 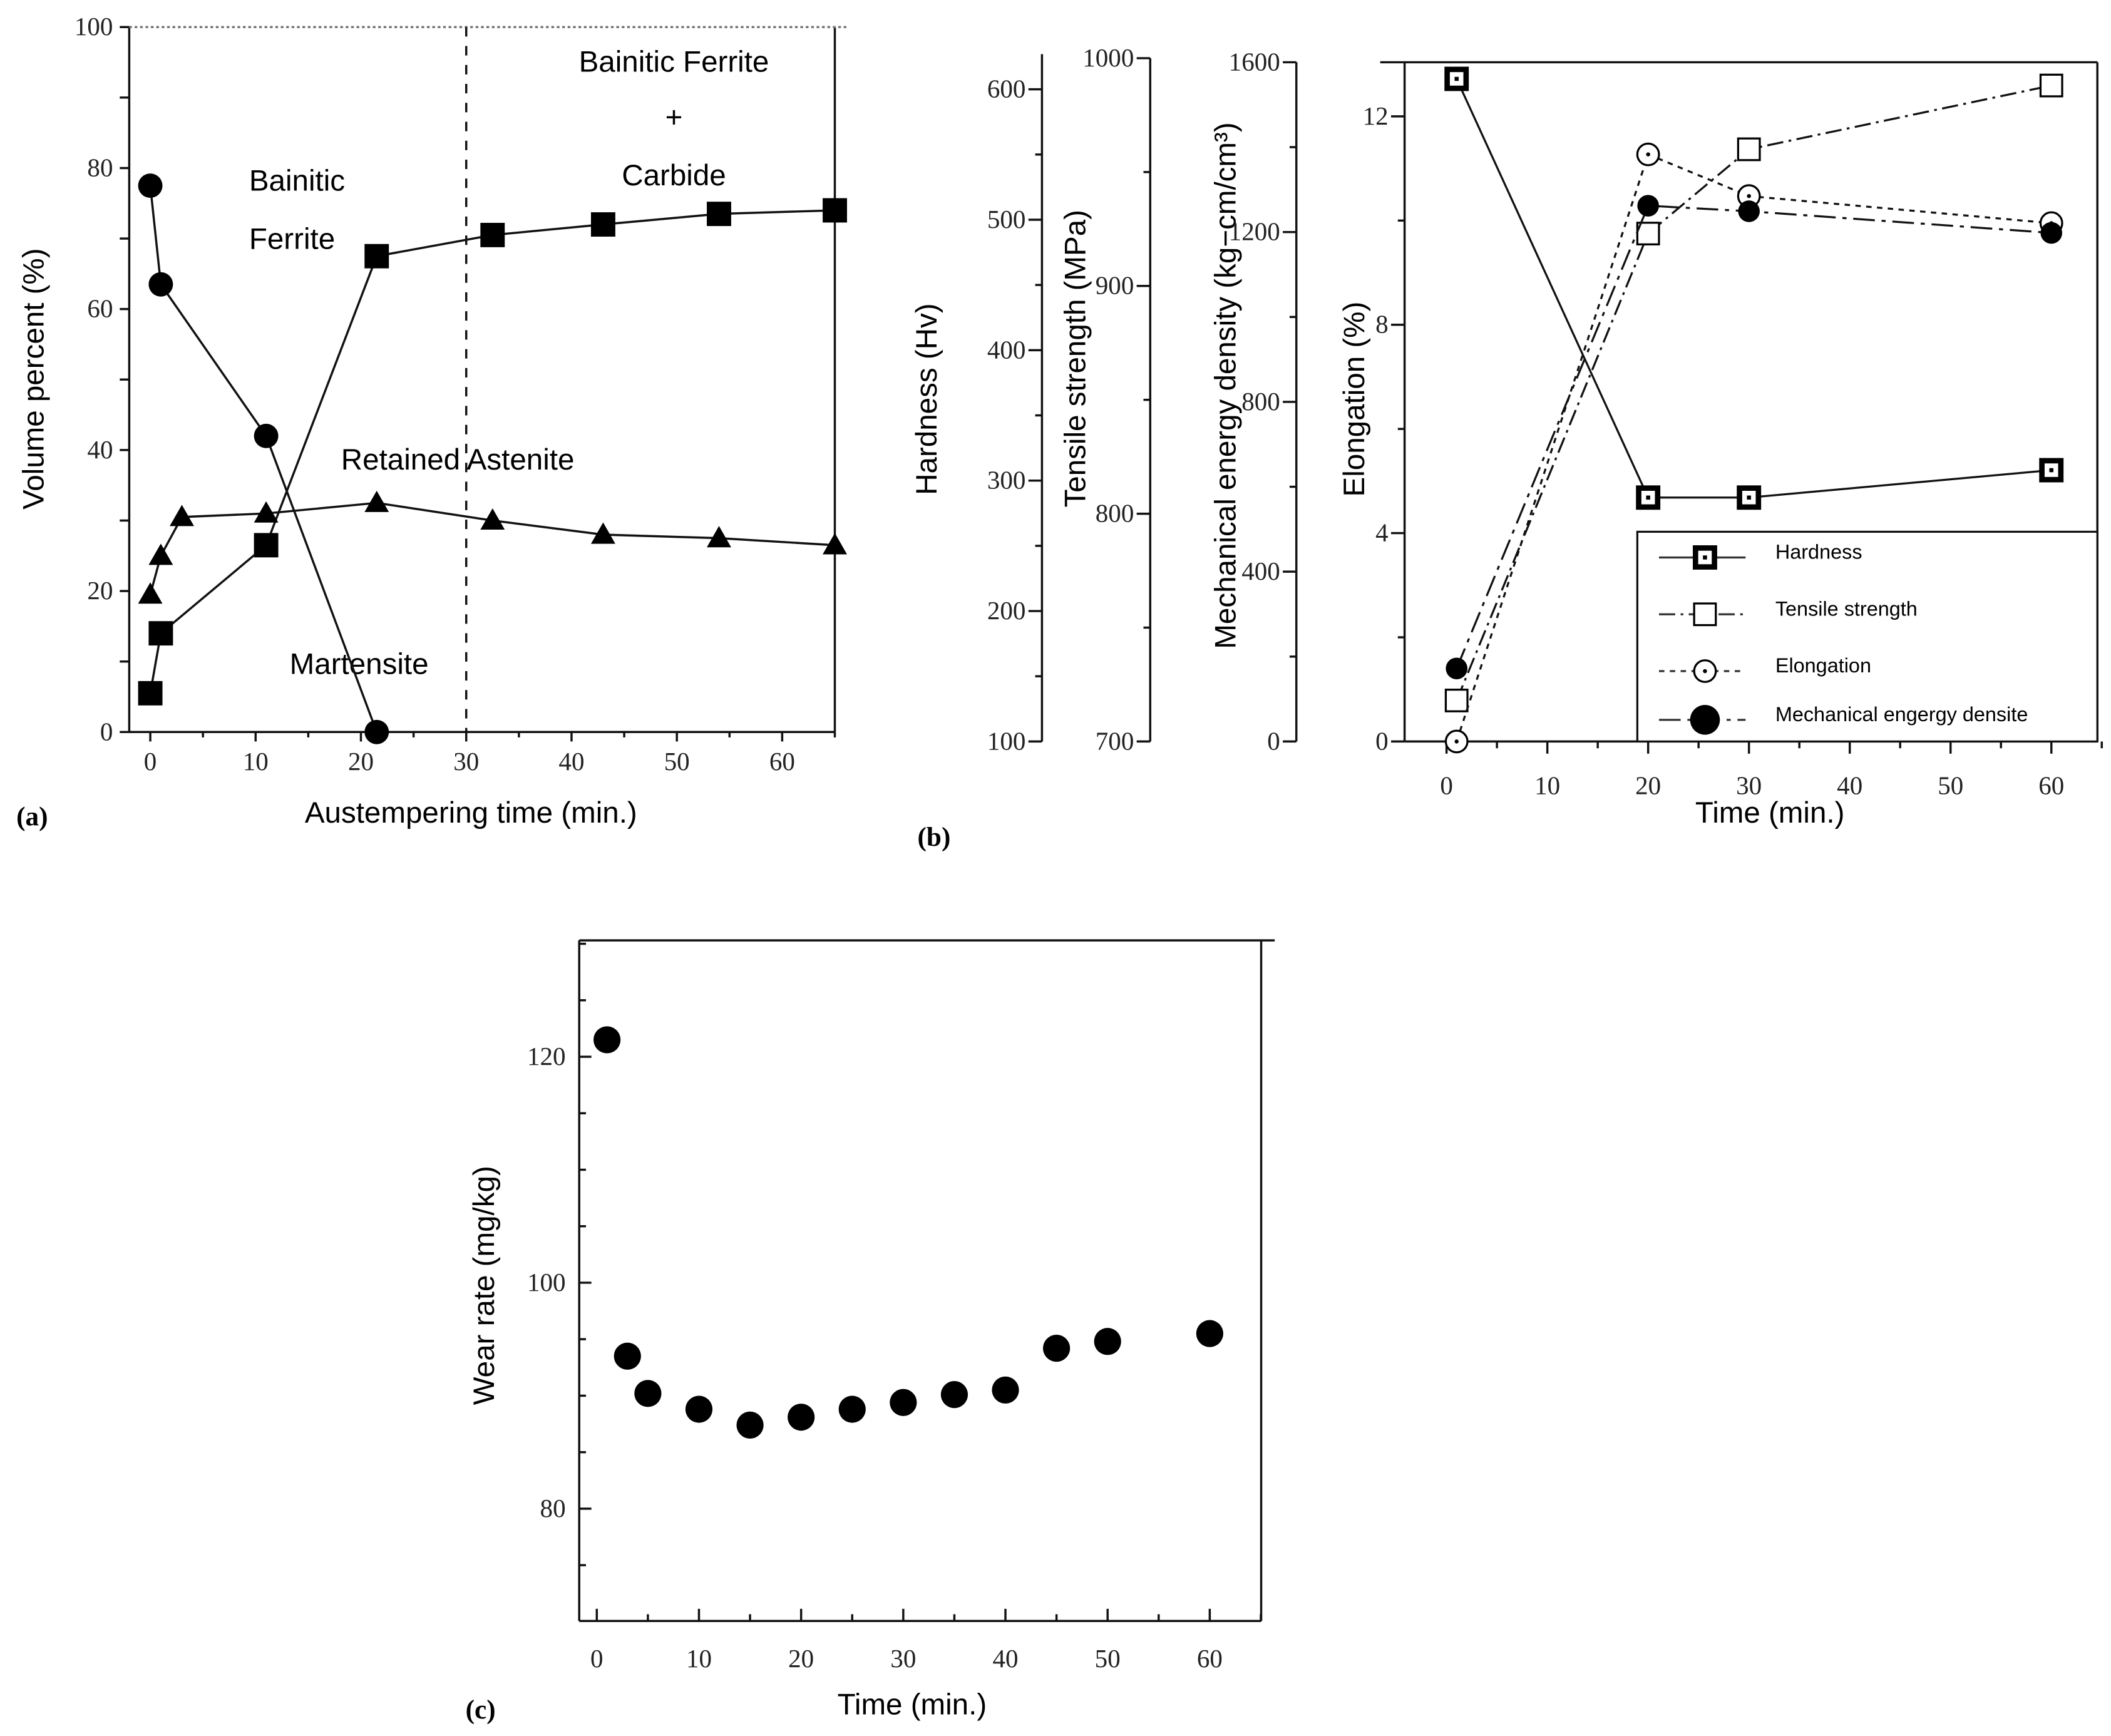 What do you see at coordinates (458, 459) in the screenshot?
I see `annotation-retained-astenite: Retained Astenite` at bounding box center [458, 459].